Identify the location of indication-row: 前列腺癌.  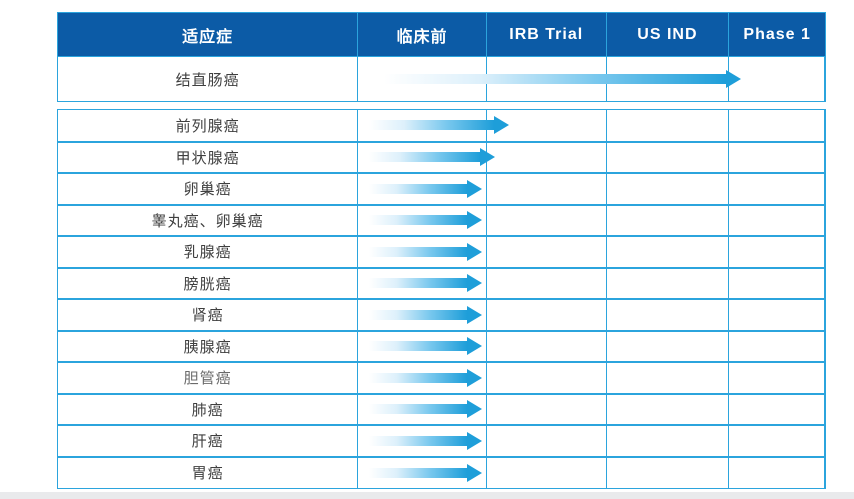
(442, 126).